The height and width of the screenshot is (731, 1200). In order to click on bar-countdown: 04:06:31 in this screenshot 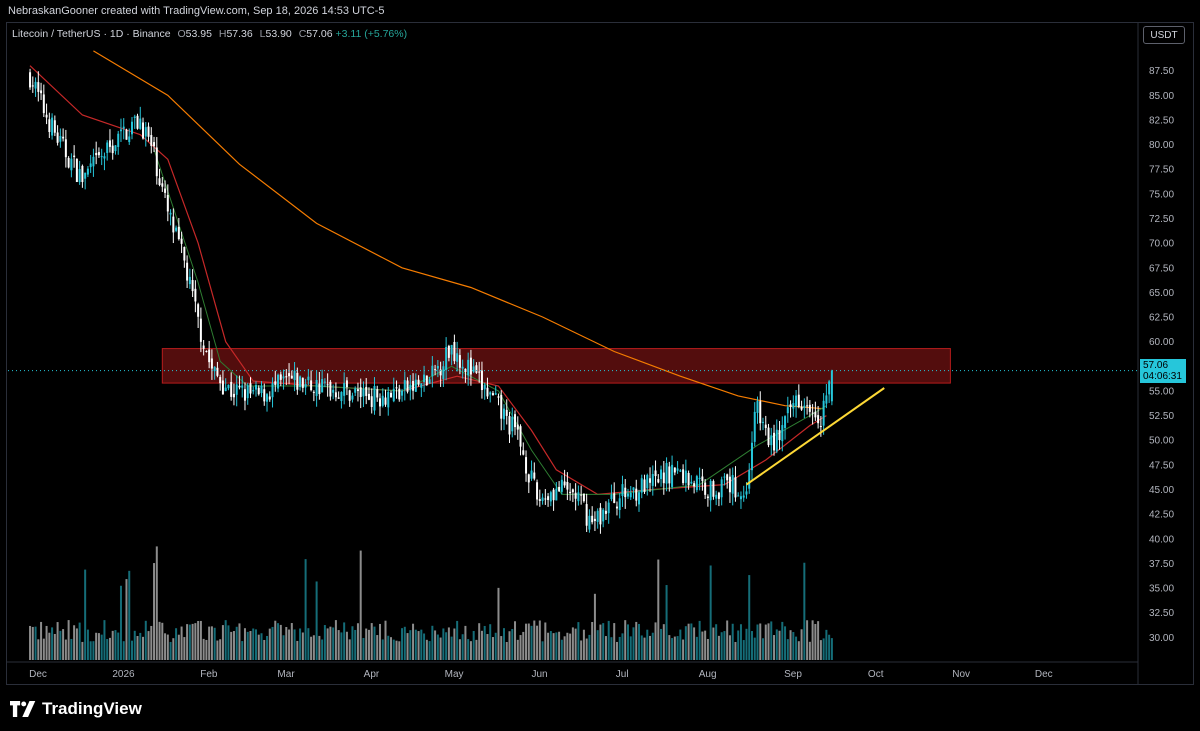, I will do `click(1162, 376)`.